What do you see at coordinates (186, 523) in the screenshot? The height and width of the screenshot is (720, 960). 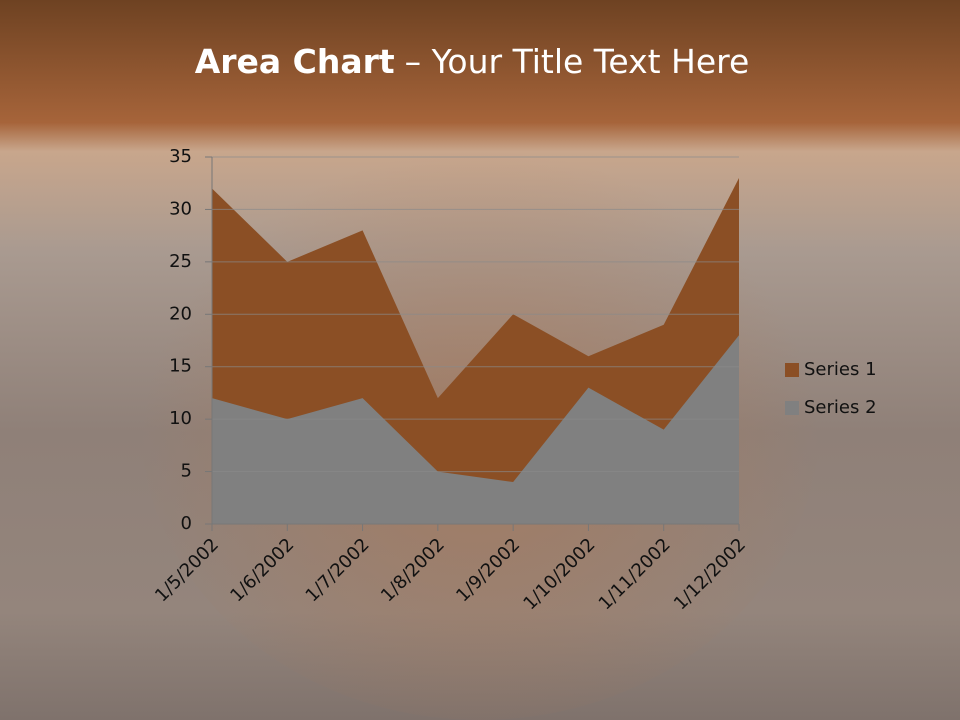 I see `y-tick-label: 0` at bounding box center [186, 523].